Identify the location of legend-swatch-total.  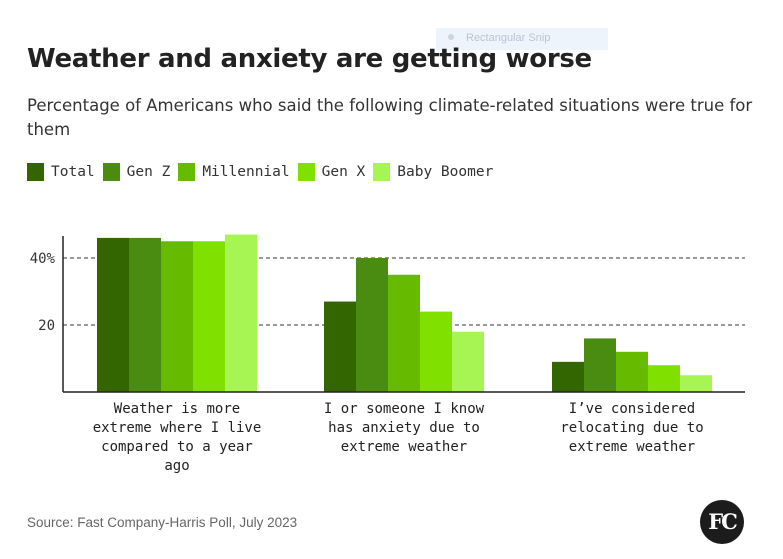
(35, 172).